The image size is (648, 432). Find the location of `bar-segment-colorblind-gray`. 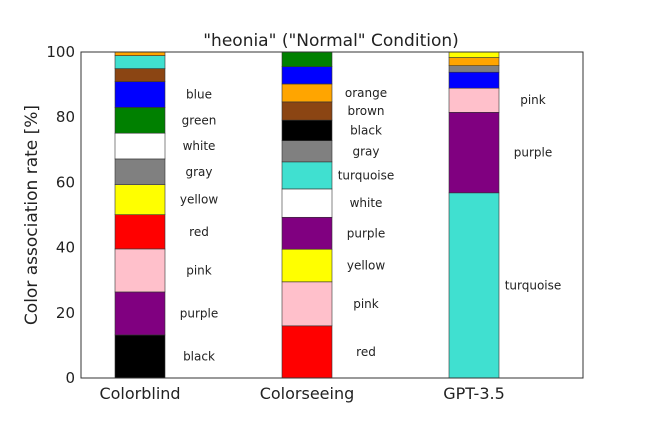

bar-segment-colorblind-gray is located at coordinates (140, 171).